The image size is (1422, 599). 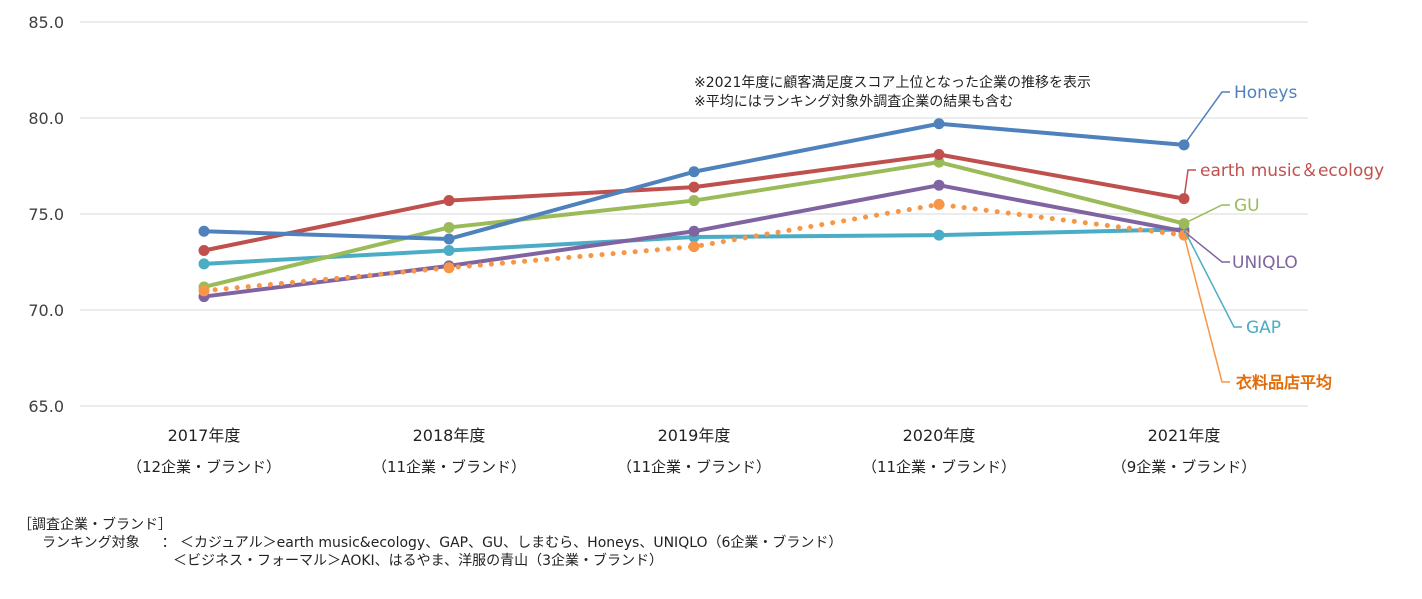 What do you see at coordinates (853, 101) in the screenshot?
I see `chart-note: ※平均にはランキング対象外調査企業の結果も含む` at bounding box center [853, 101].